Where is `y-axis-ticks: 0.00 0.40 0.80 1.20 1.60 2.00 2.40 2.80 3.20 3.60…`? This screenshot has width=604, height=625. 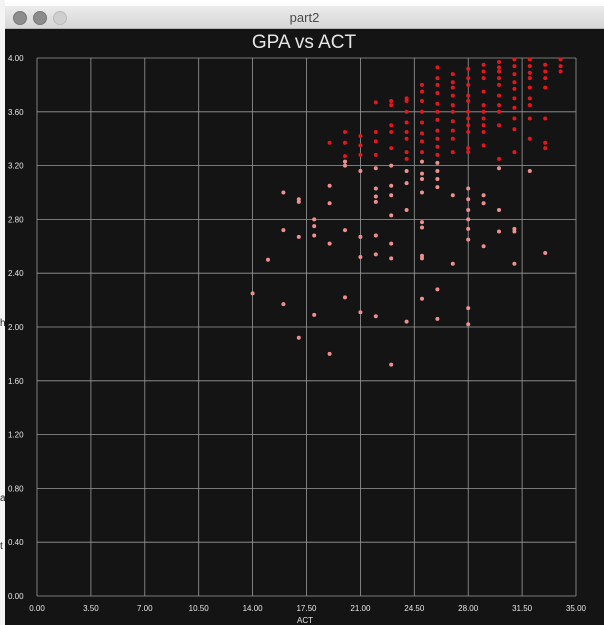
y-axis-ticks: 0.00 0.40 0.80 1.20 1.60 2.00 2.40 2.80 3.20 3.60… is located at coordinates (16, 327).